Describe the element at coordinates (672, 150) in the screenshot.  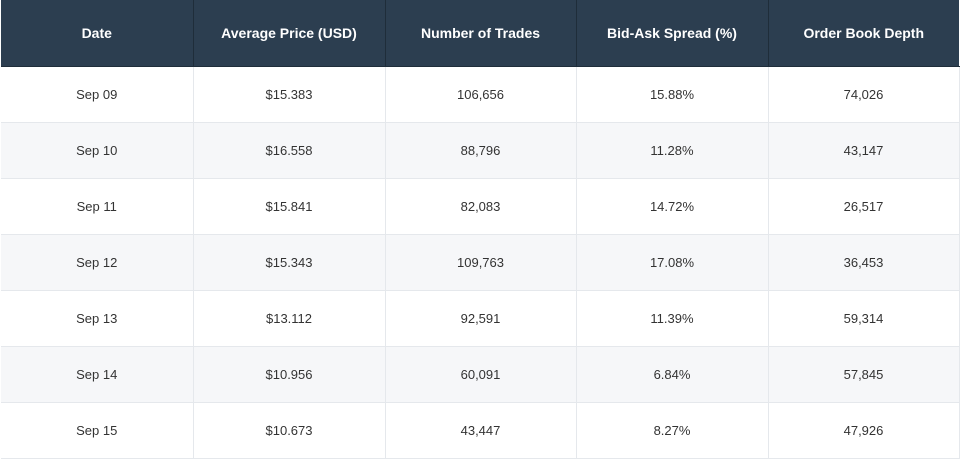
I see `cell-bid-ask-spread: 11.28%` at that location.